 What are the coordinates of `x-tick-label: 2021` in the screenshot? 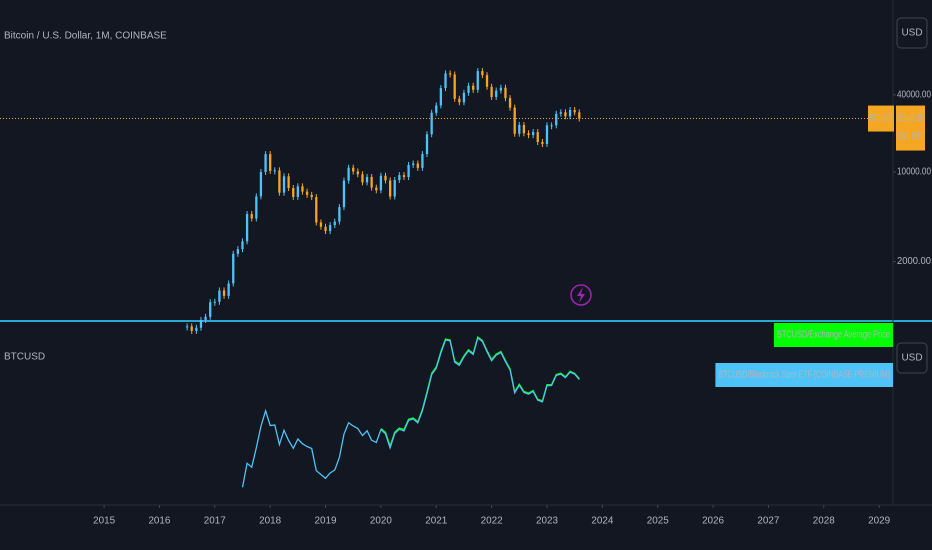 It's located at (436, 521).